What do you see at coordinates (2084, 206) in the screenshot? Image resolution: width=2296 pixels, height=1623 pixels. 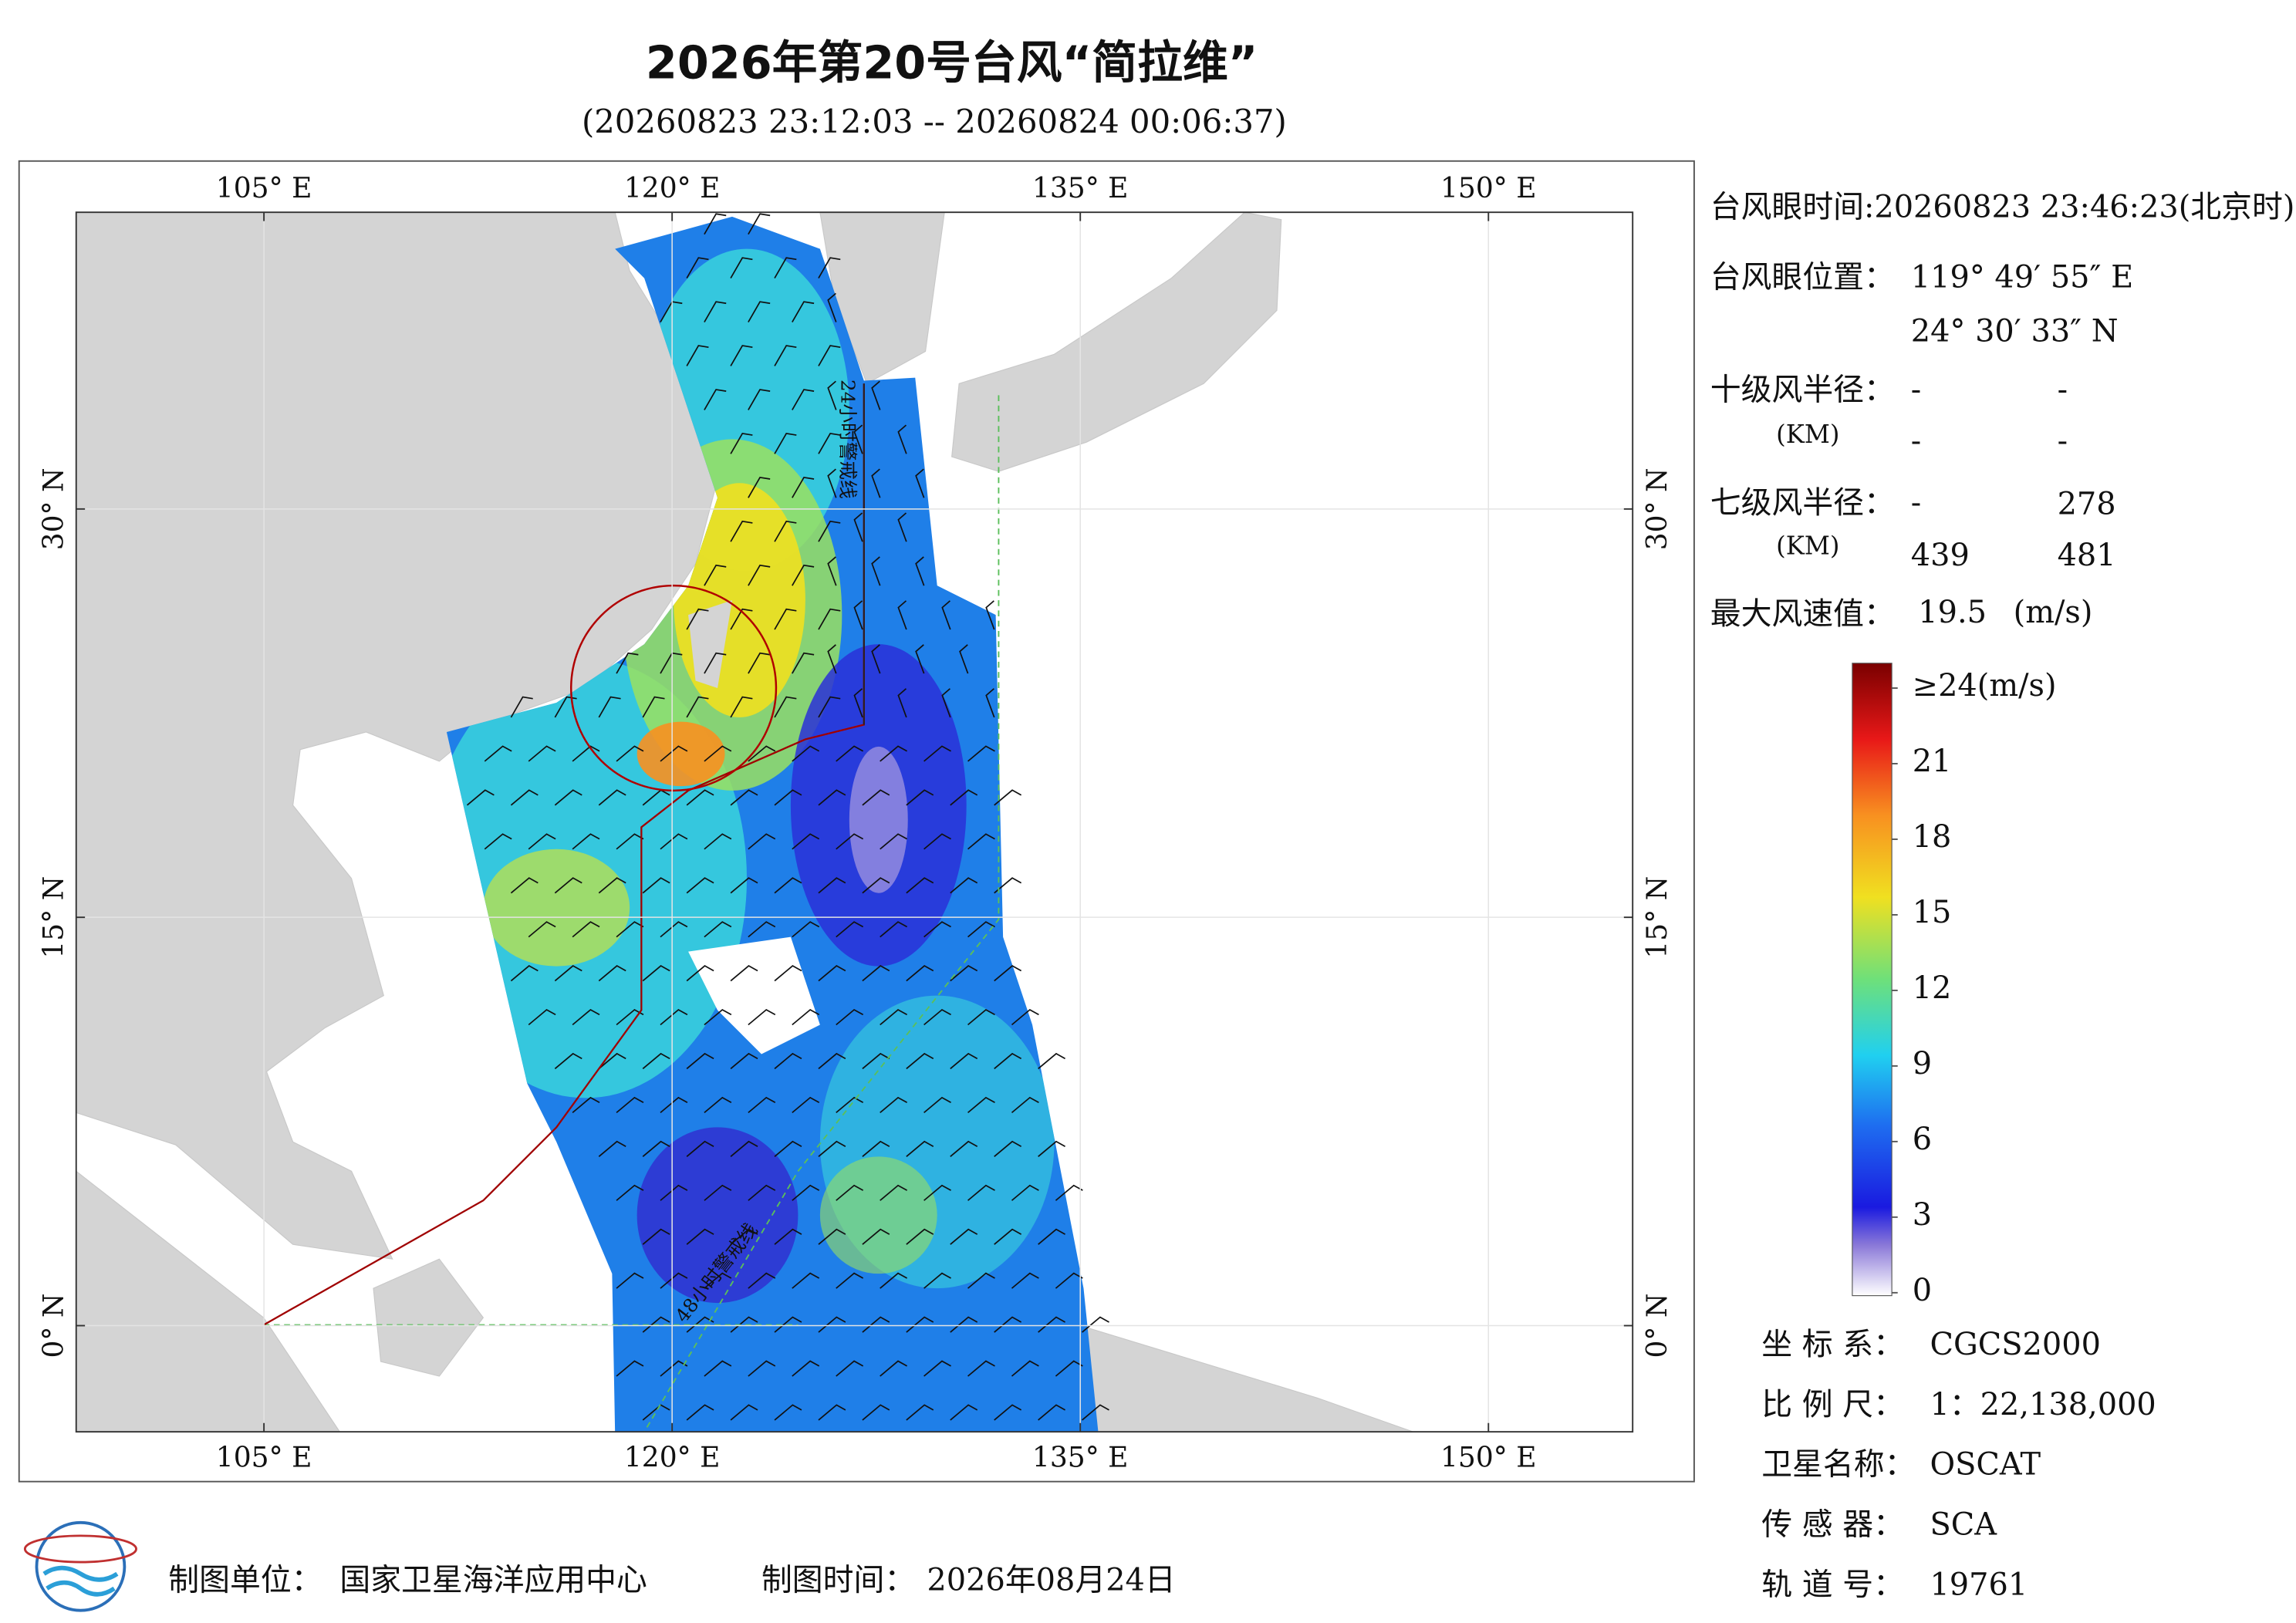 I see `info-value: 20260823 23:46:23(北京时)` at bounding box center [2084, 206].